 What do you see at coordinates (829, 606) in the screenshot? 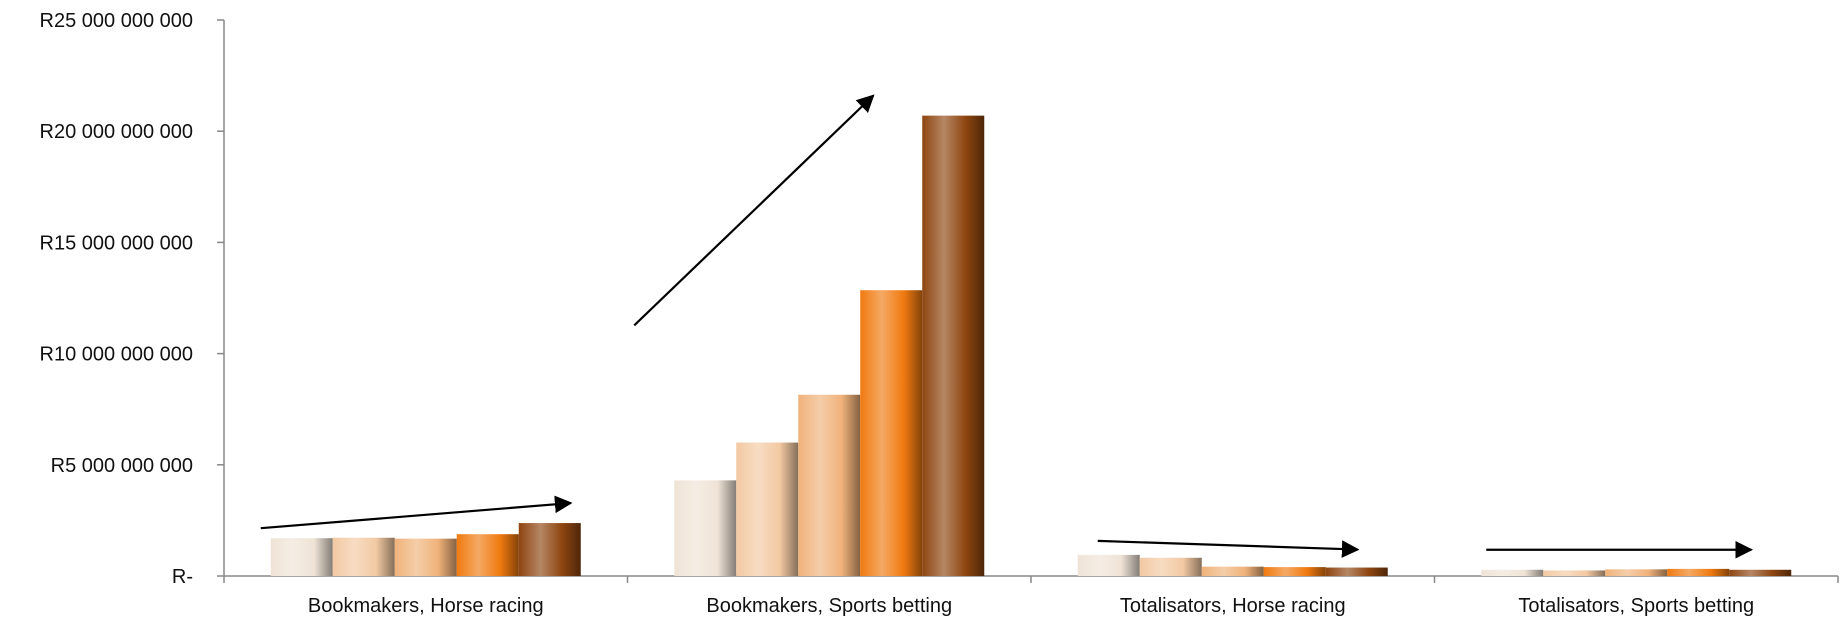
I see `x-category-label: Bookmakers, Sports betting` at bounding box center [829, 606].